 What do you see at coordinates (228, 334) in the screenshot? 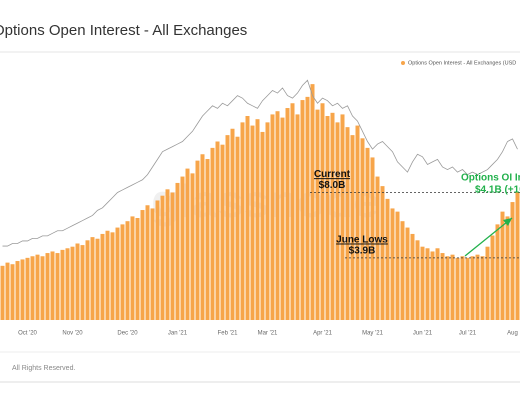
I see `x-tick-label: Feb '21` at bounding box center [228, 334].